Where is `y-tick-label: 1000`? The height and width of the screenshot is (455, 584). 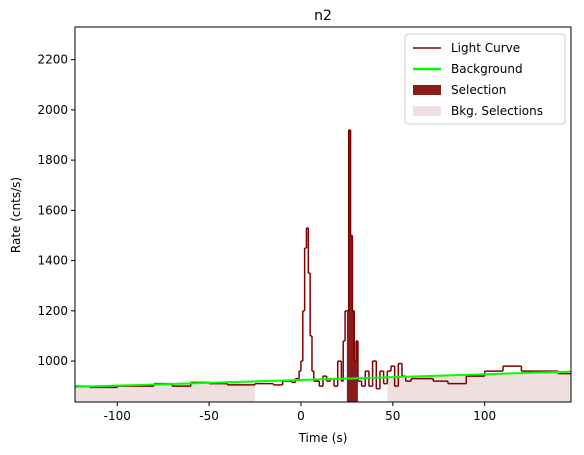
y-tick-label: 1000 is located at coordinates (52, 361).